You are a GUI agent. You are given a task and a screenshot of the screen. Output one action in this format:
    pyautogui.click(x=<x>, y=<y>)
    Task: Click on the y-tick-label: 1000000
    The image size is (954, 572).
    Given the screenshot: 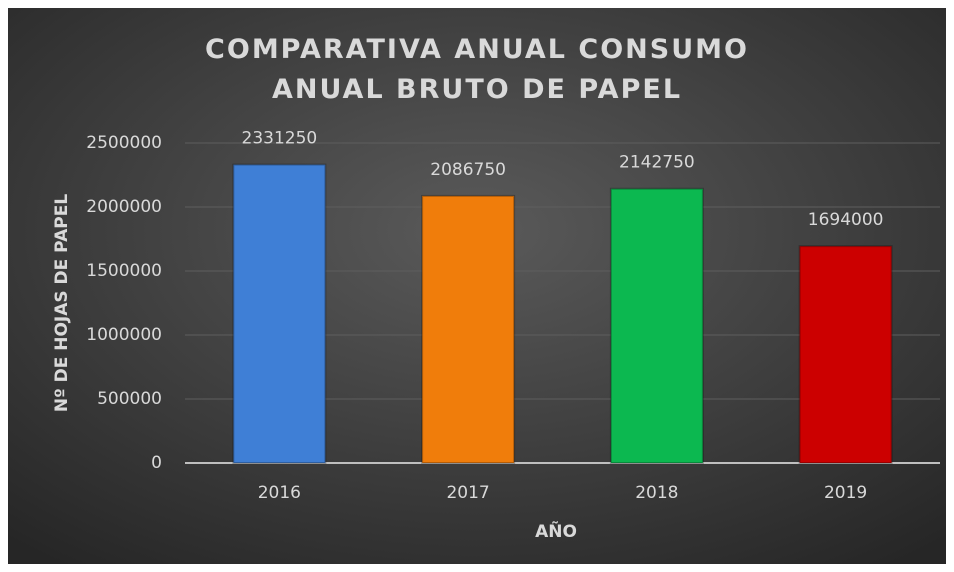 What is the action you would take?
    pyautogui.click(x=124, y=335)
    